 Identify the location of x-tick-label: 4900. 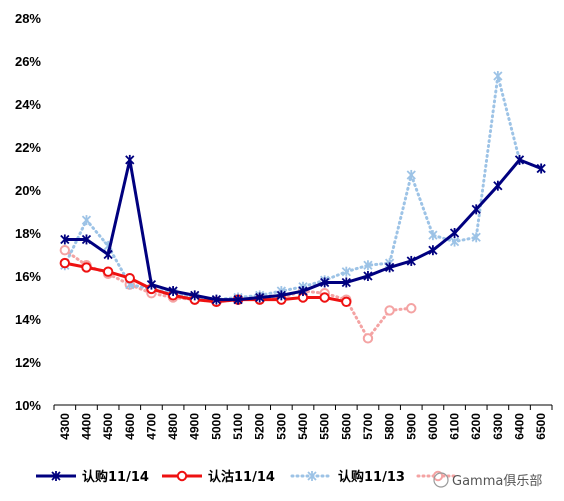
(195, 426).